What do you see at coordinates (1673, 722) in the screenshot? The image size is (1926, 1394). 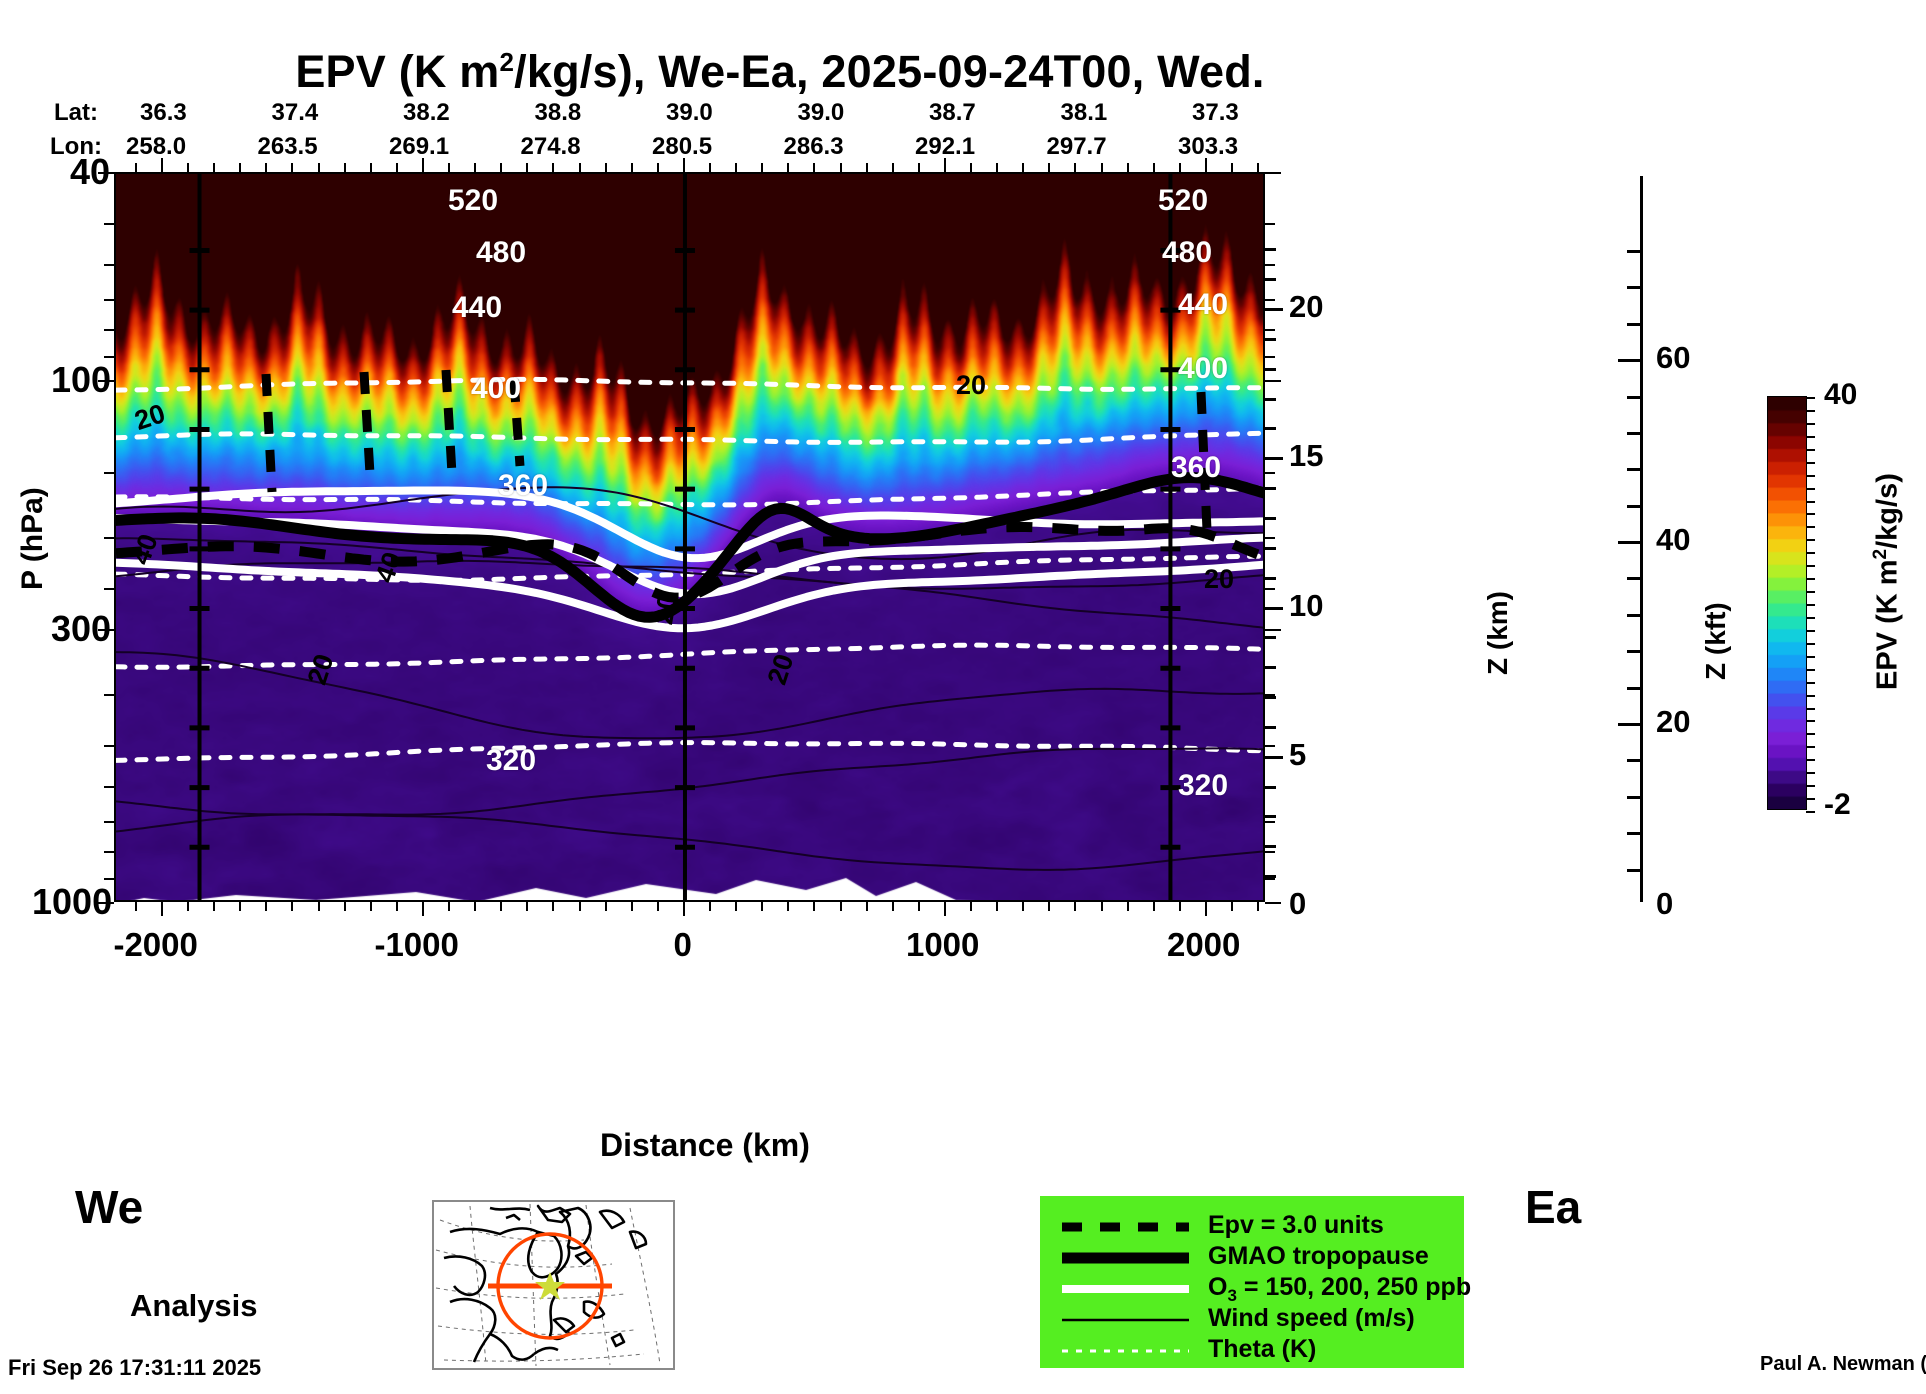 I see `z-kft-label-20: 20` at bounding box center [1673, 722].